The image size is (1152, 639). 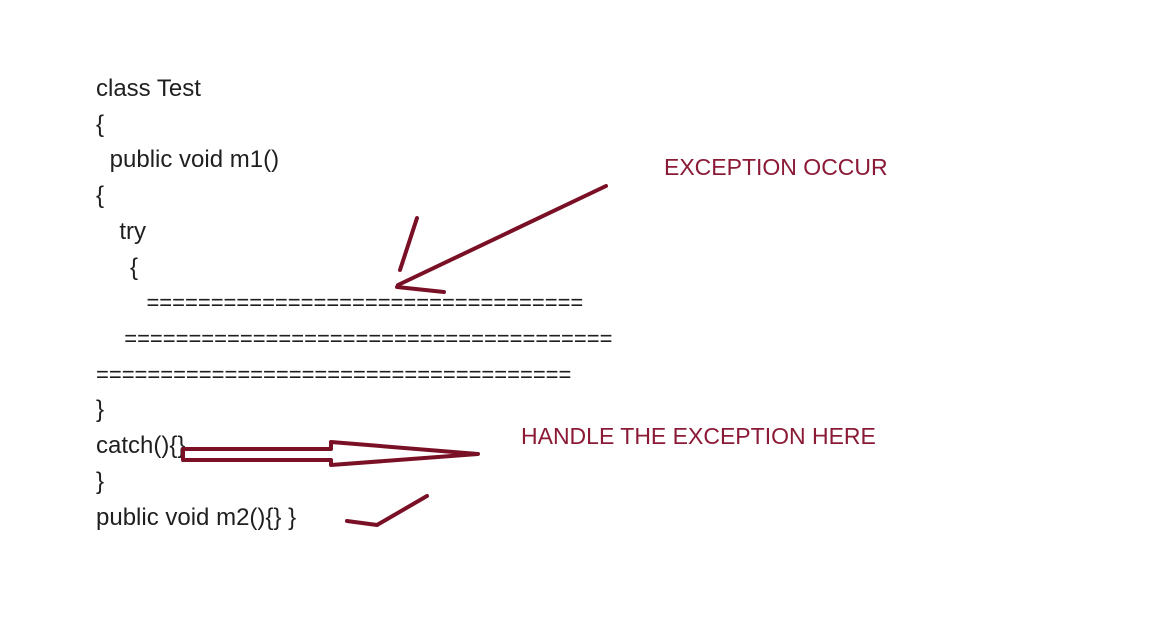 What do you see at coordinates (387, 510) in the screenshot?
I see `checkmark-stroke` at bounding box center [387, 510].